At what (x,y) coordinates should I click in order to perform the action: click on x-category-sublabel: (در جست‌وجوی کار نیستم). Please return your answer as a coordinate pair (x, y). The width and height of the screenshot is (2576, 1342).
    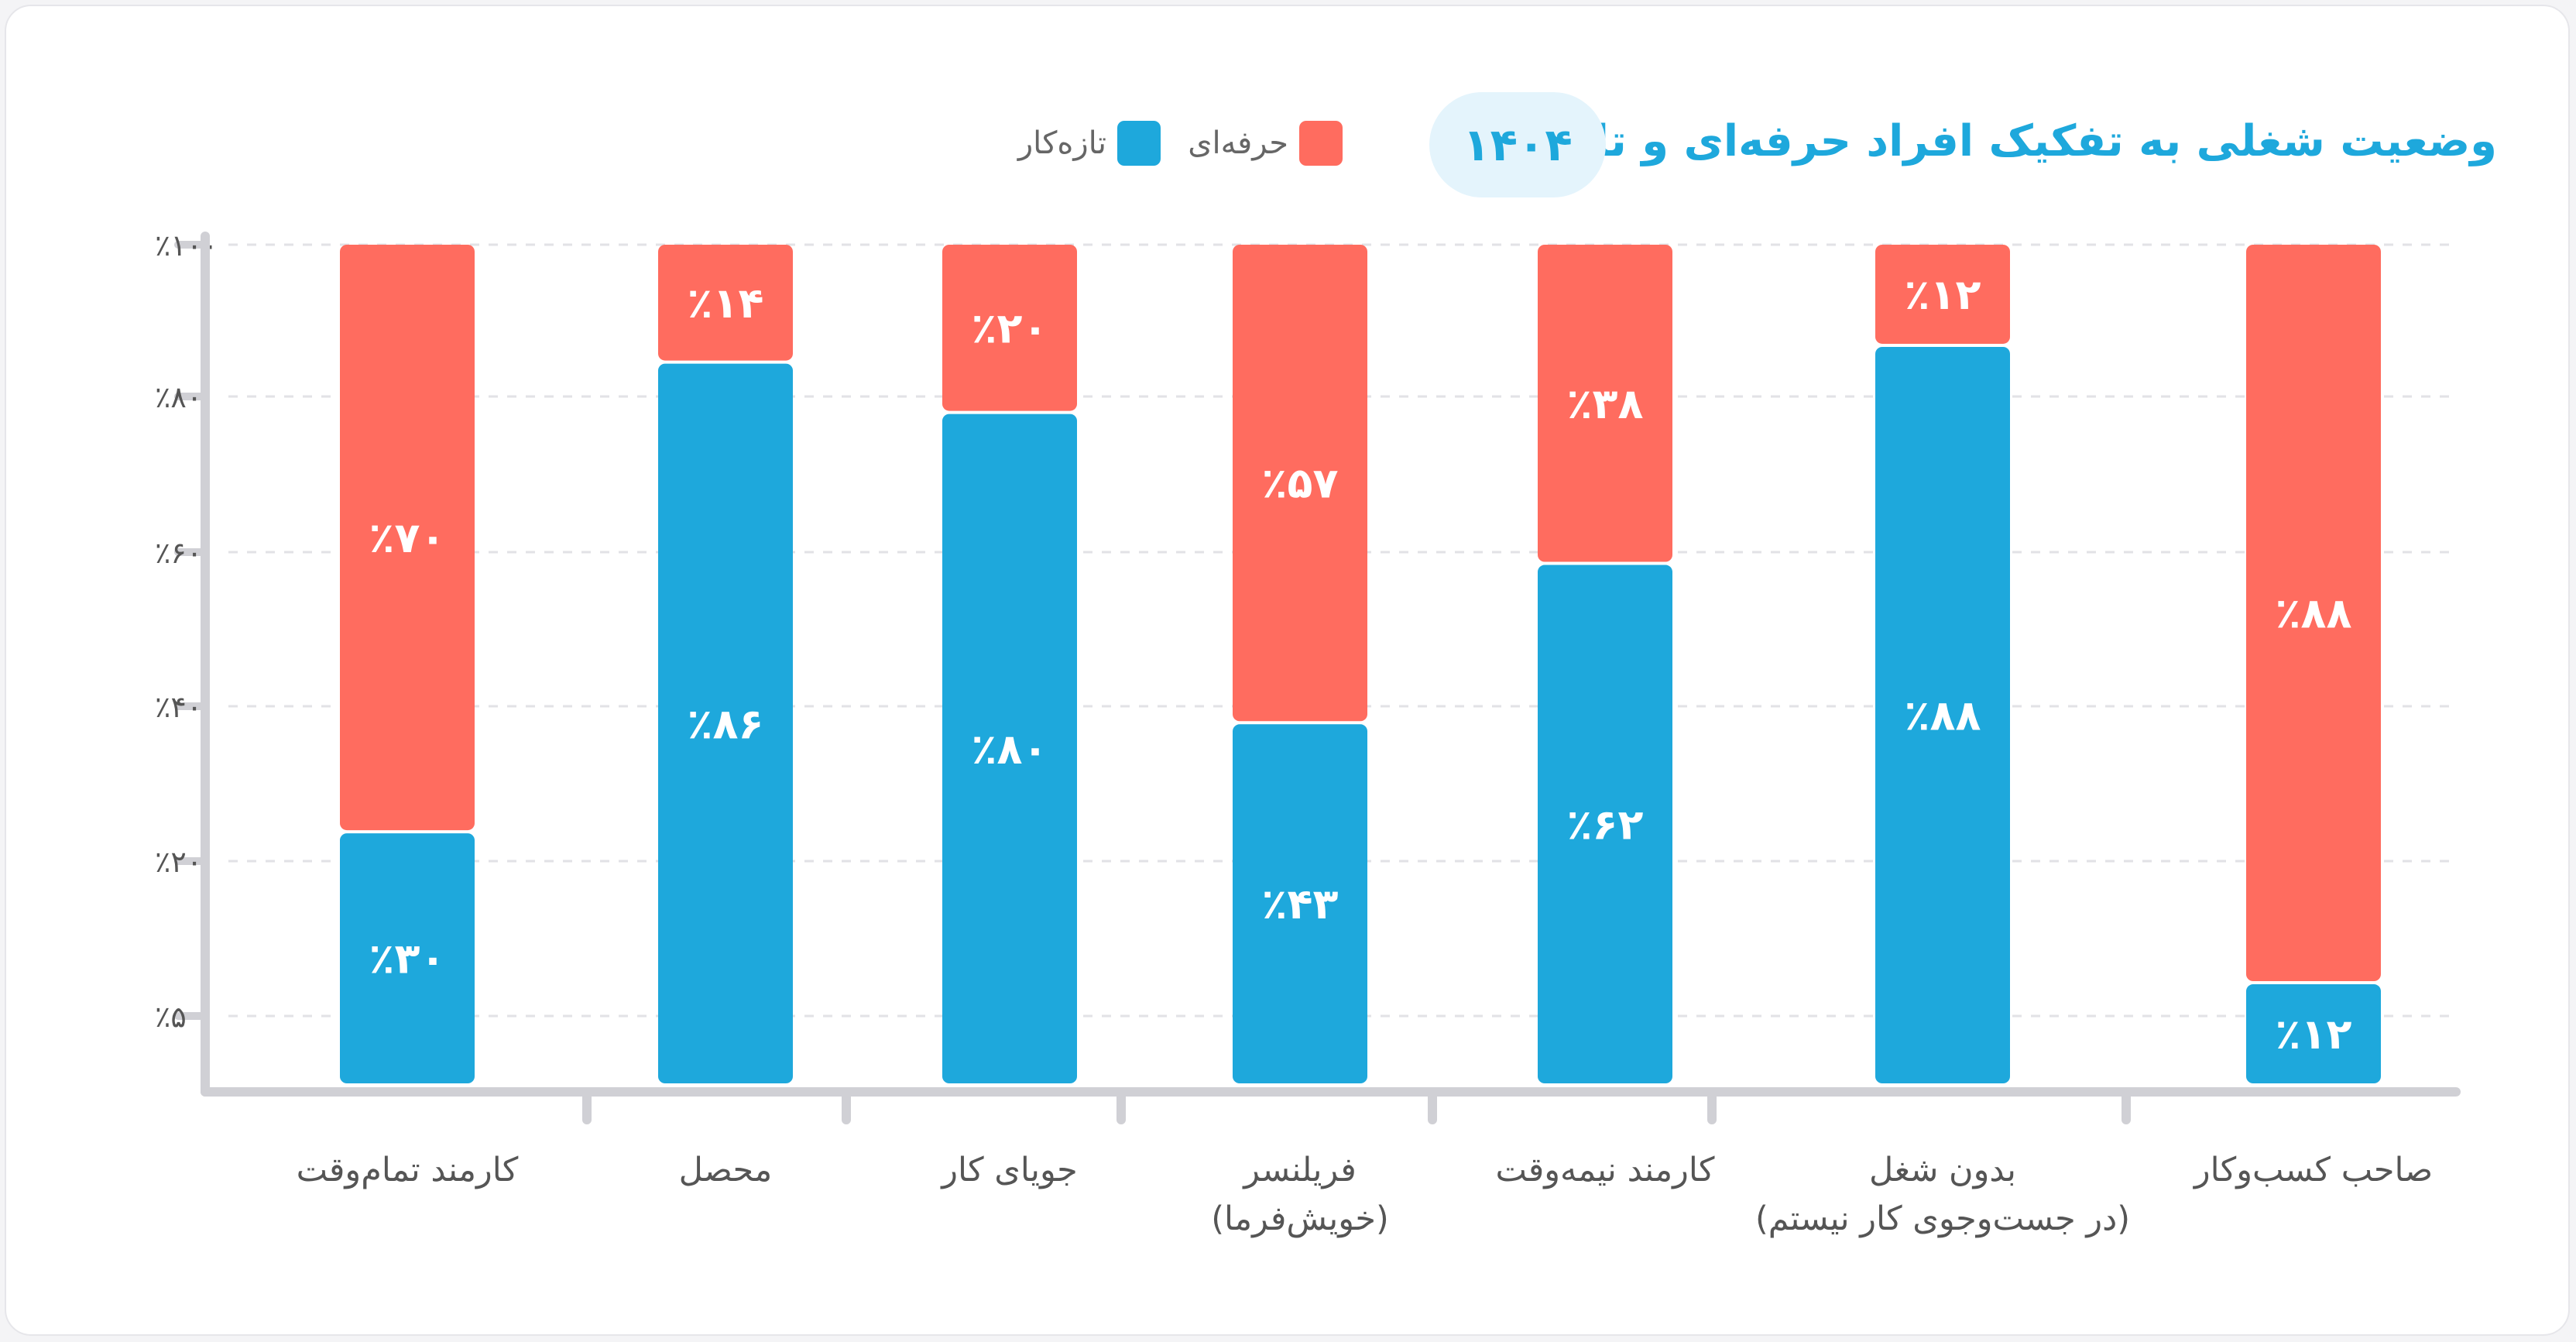
    Looking at the image, I should click on (1942, 1219).